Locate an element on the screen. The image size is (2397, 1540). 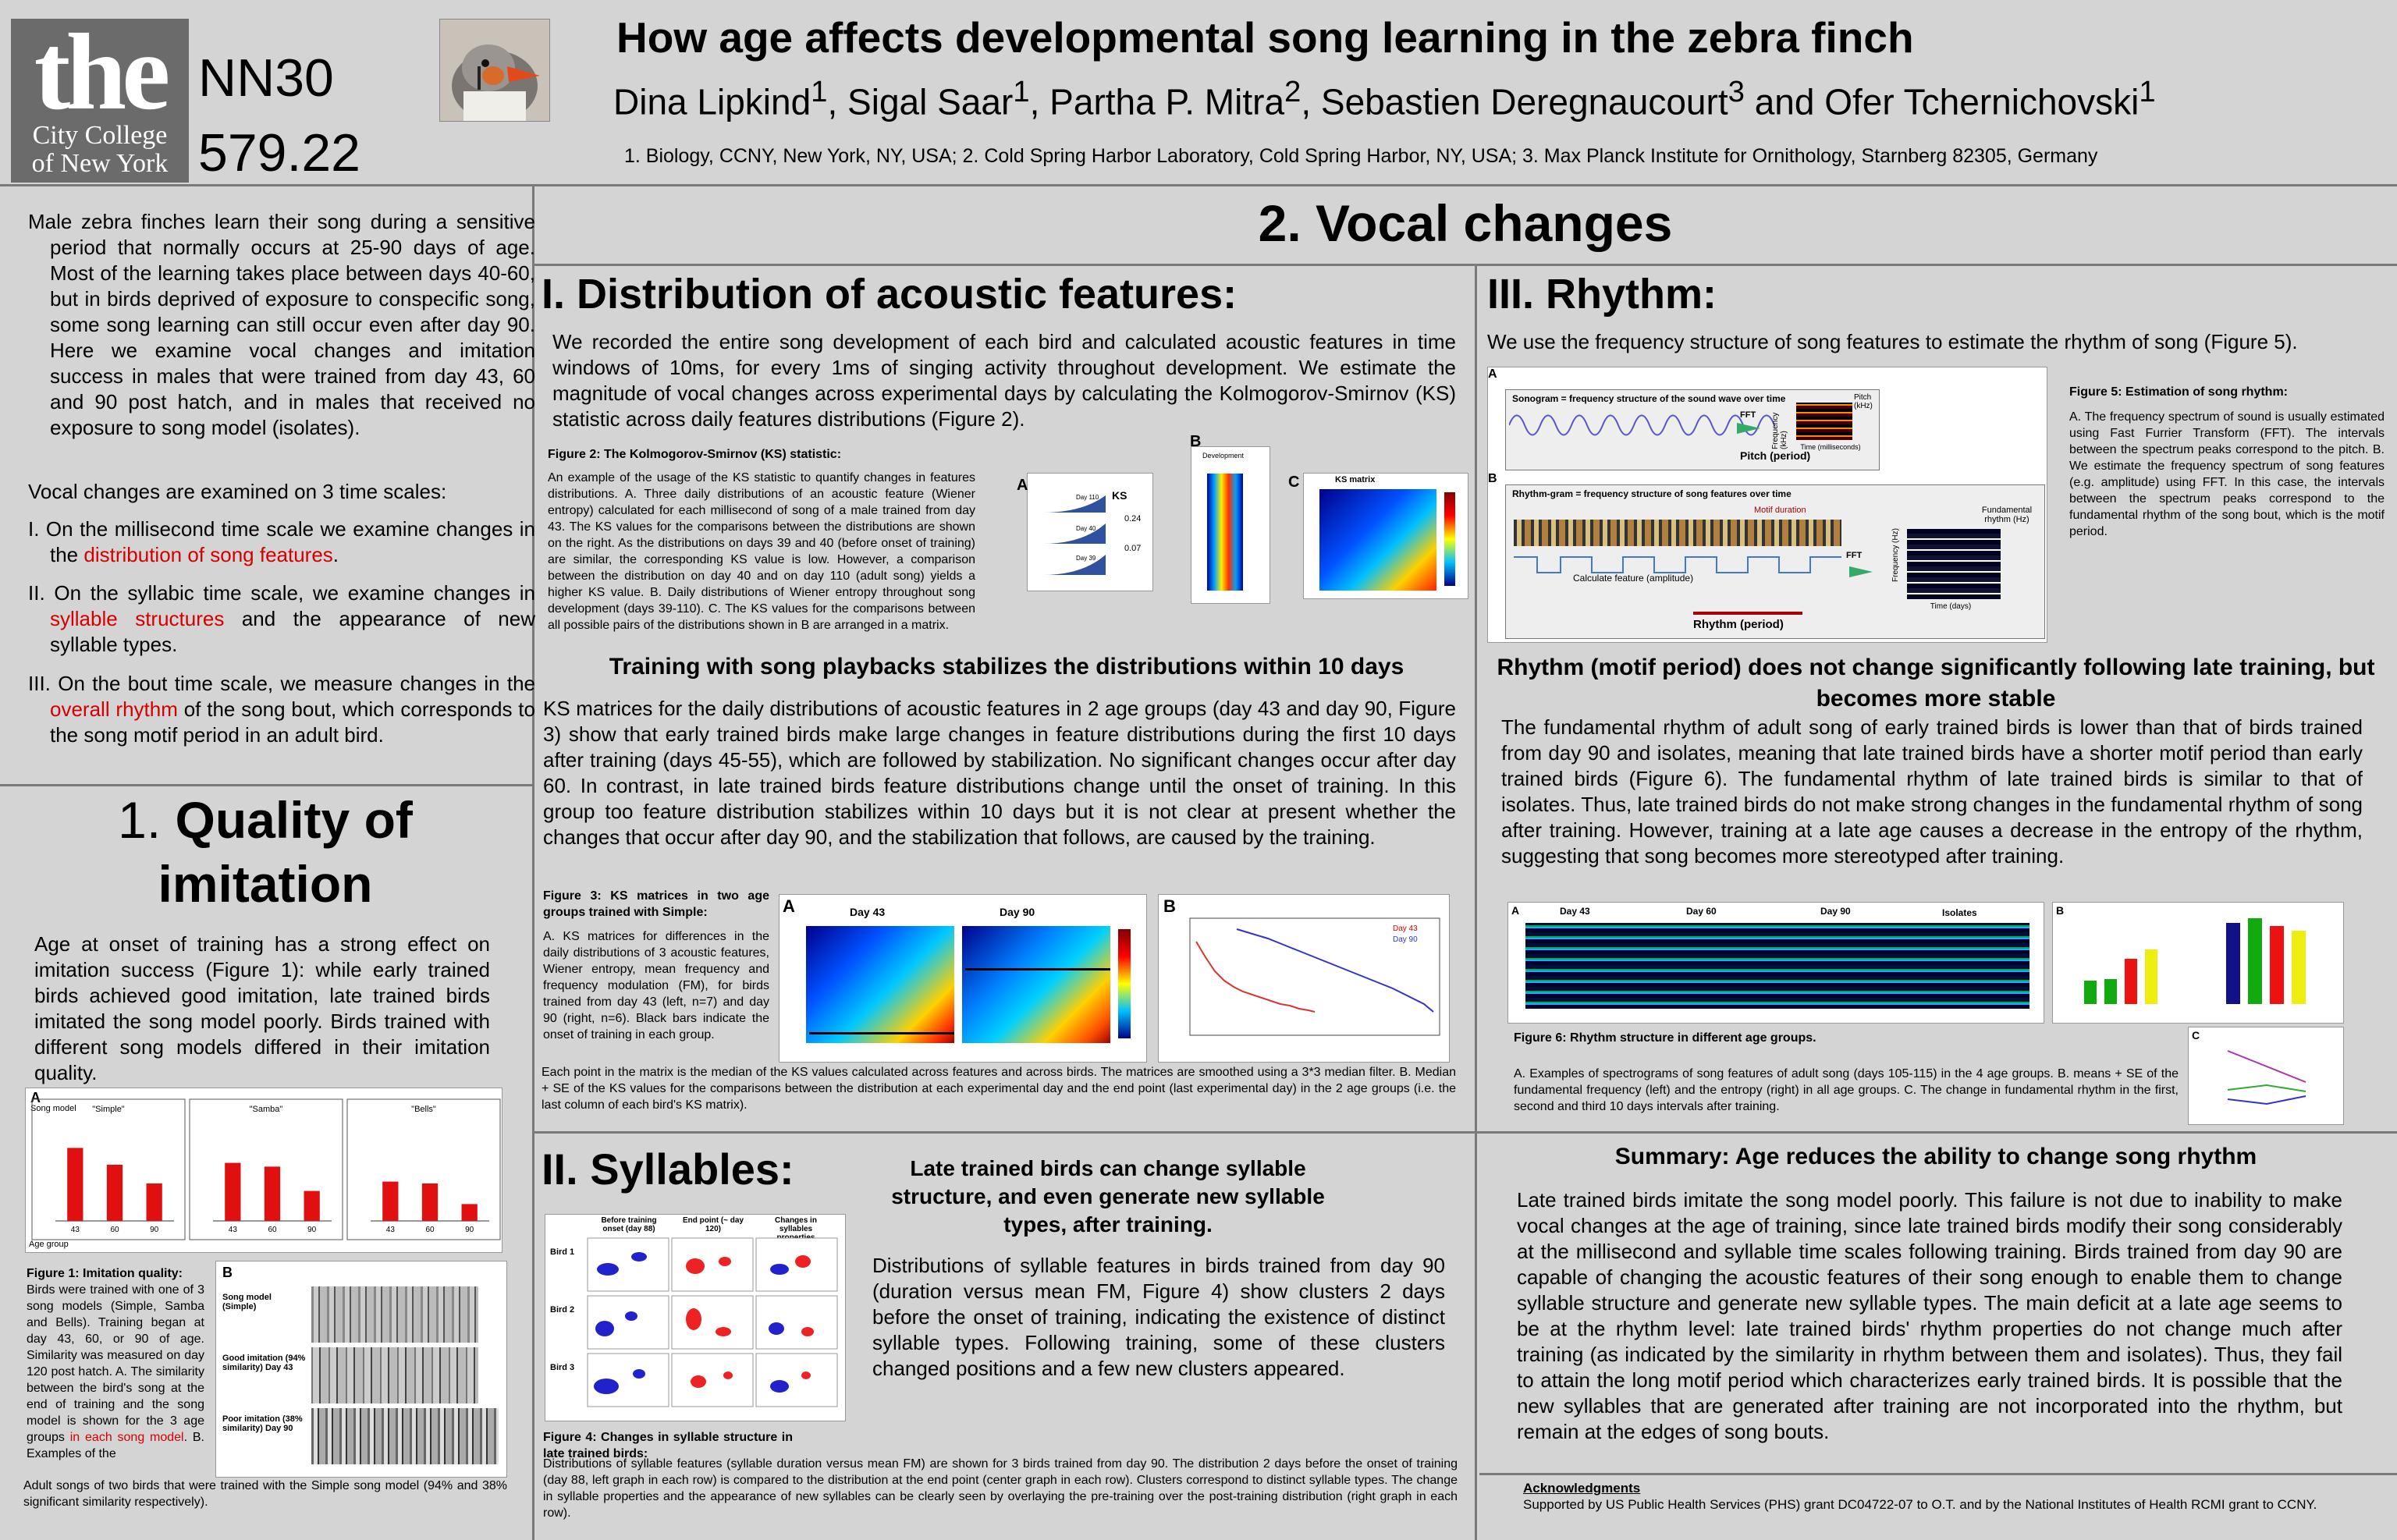
fig3b-legend-90: Day 90 is located at coordinates (1405, 939).